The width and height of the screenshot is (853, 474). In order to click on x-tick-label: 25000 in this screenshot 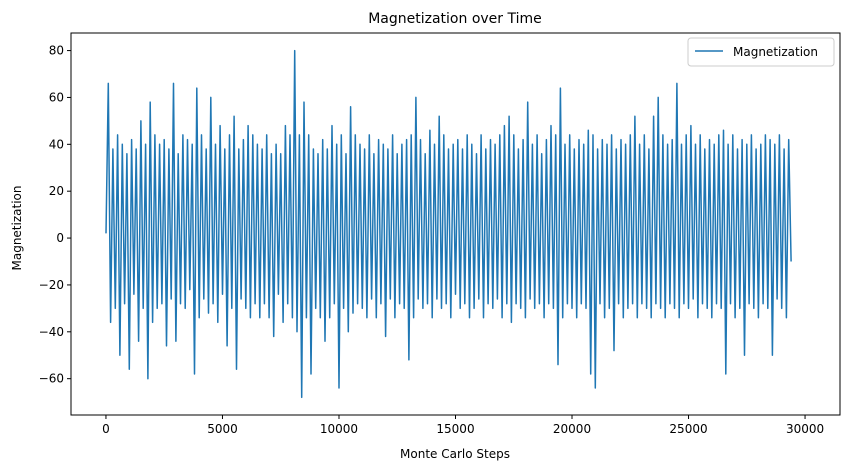, I will do `click(688, 429)`.